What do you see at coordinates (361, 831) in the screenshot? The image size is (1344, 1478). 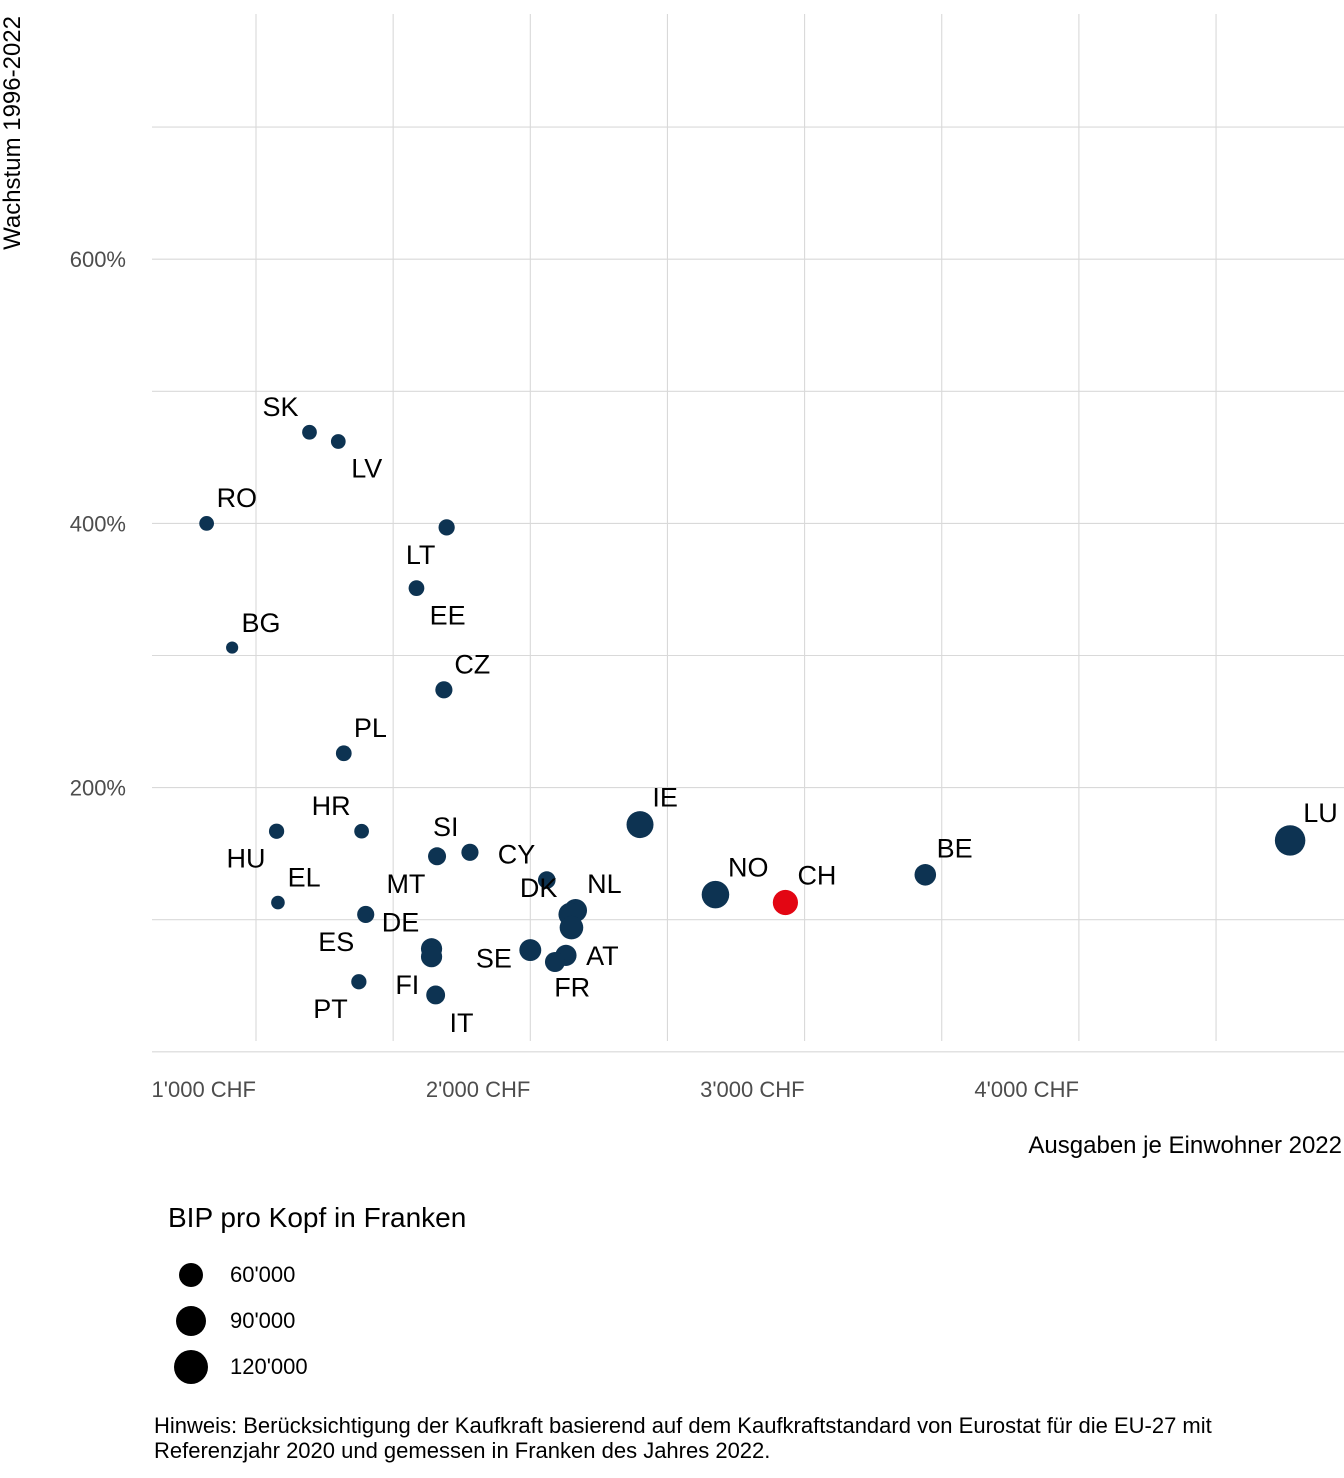 I see `data-point-hr` at bounding box center [361, 831].